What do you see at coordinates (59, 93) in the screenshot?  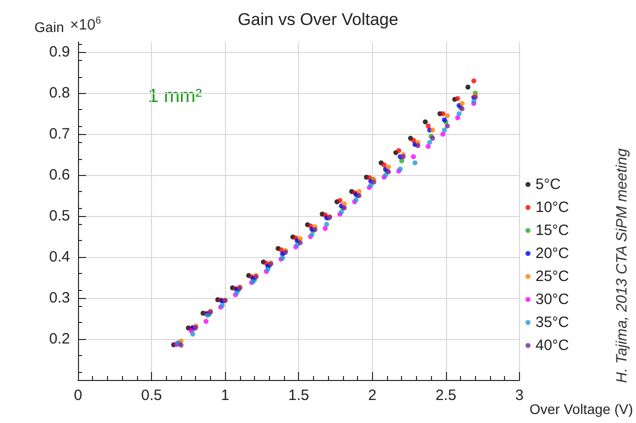 I see `y-tick-label: 0.8` at bounding box center [59, 93].